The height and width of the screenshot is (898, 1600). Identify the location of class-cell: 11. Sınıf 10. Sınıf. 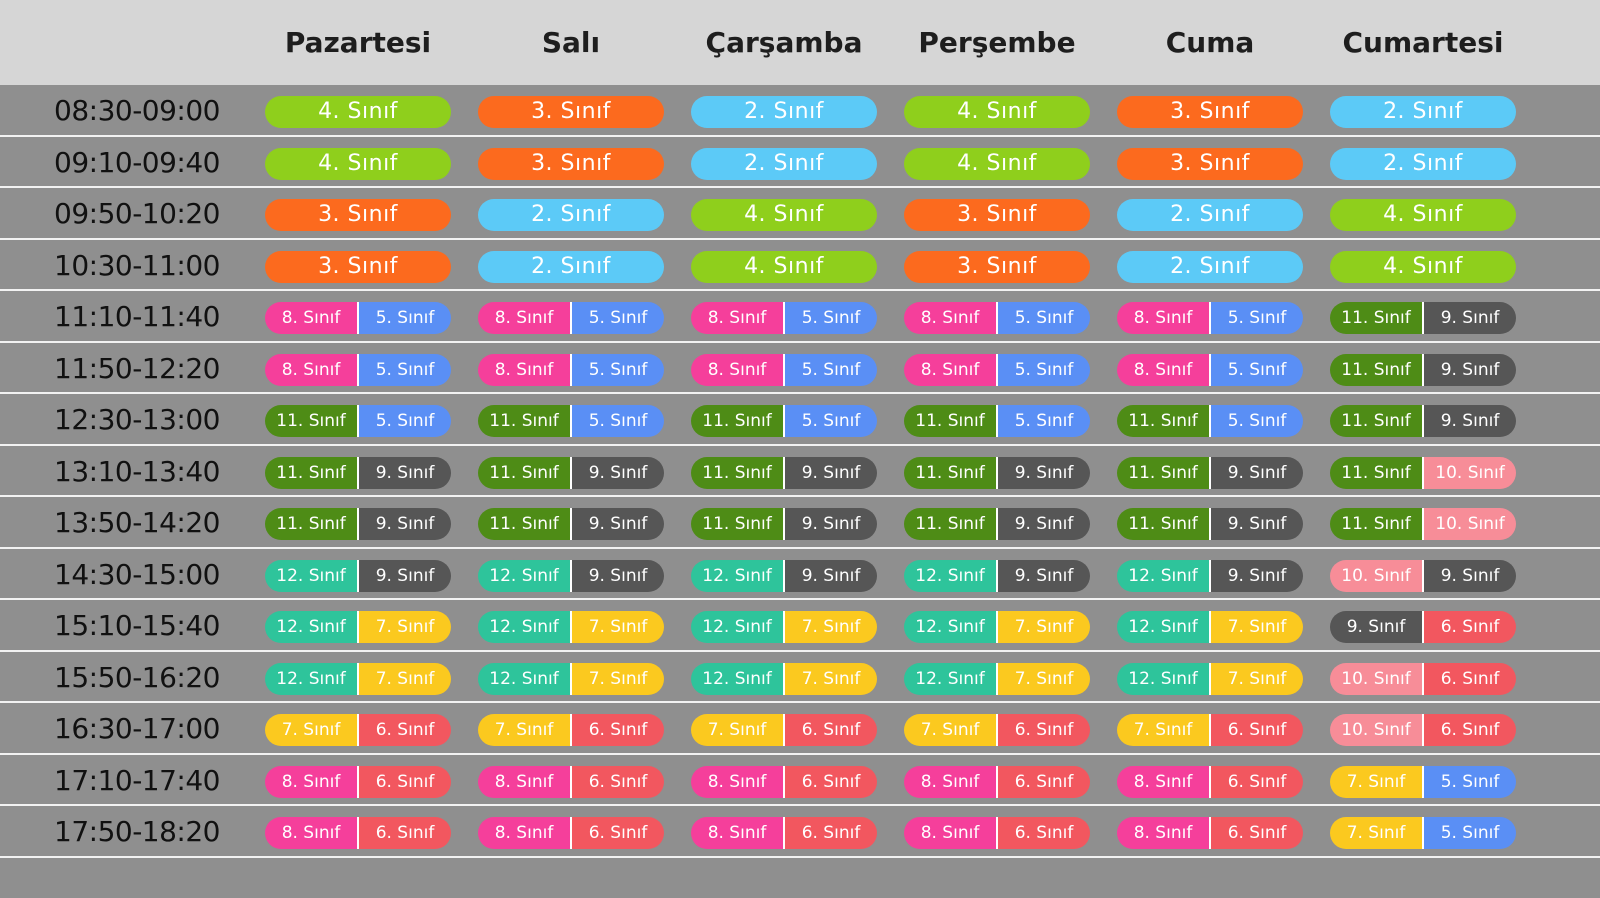
(1423, 472).